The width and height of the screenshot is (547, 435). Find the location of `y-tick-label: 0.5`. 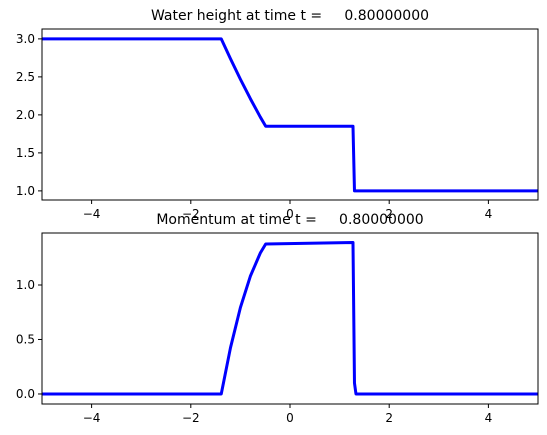

y-tick-label: 0.5 is located at coordinates (25, 339).